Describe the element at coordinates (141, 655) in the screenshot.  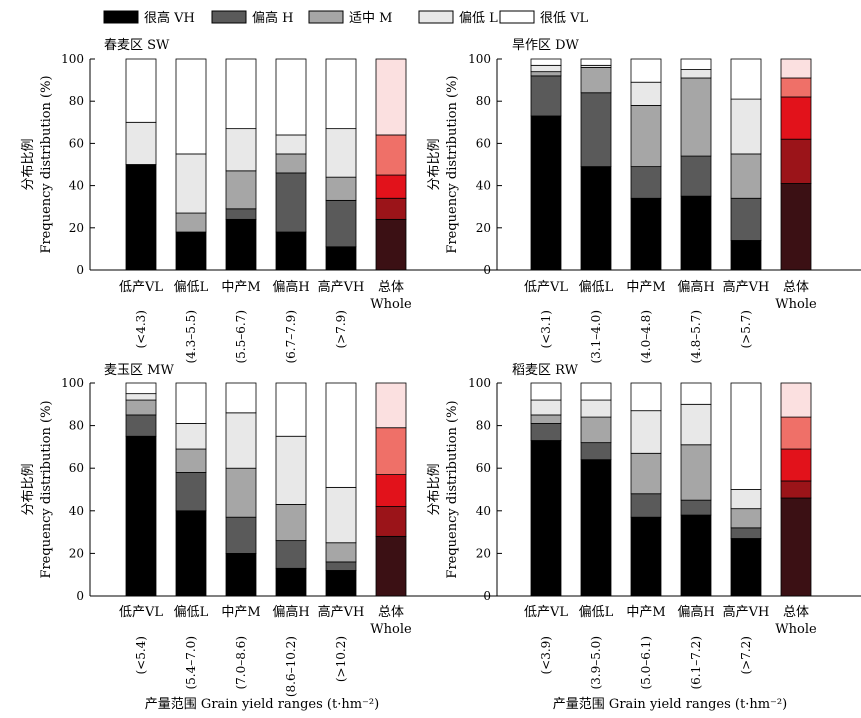
I see `range-label: (<5.4)` at that location.